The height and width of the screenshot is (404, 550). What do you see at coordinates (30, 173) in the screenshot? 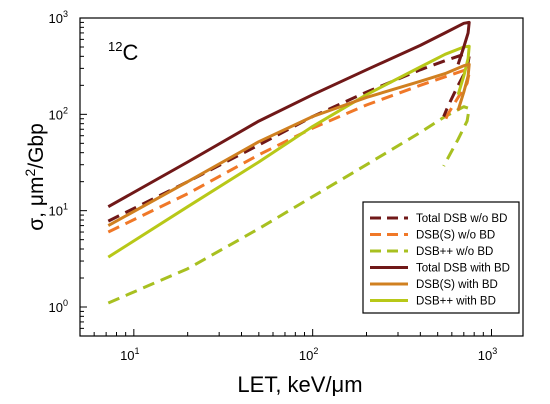
I see `y-title-sup: 2` at bounding box center [30, 173].